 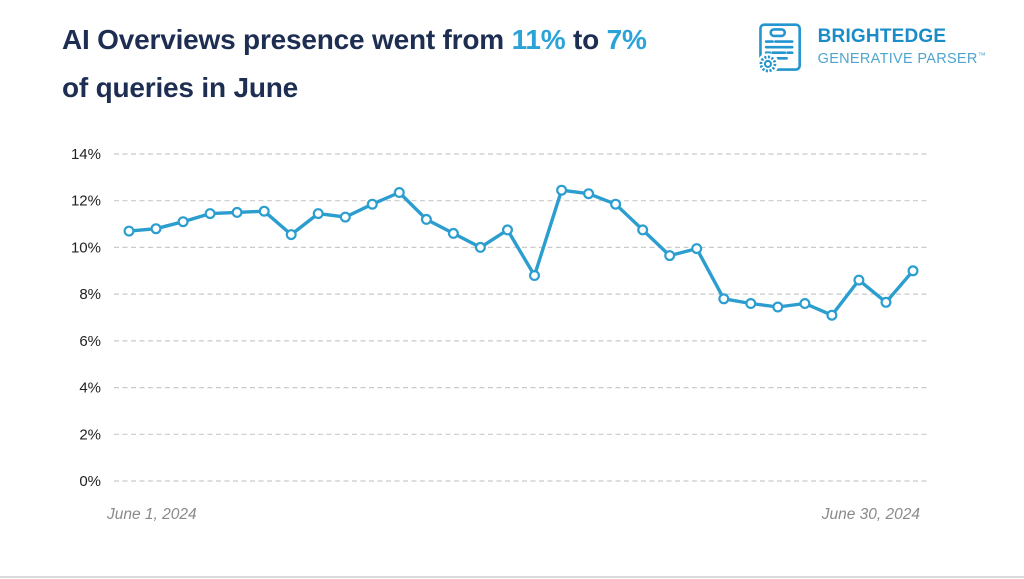 What do you see at coordinates (287, 39) in the screenshot?
I see `title-text-1: AI Overviews presence went from` at bounding box center [287, 39].